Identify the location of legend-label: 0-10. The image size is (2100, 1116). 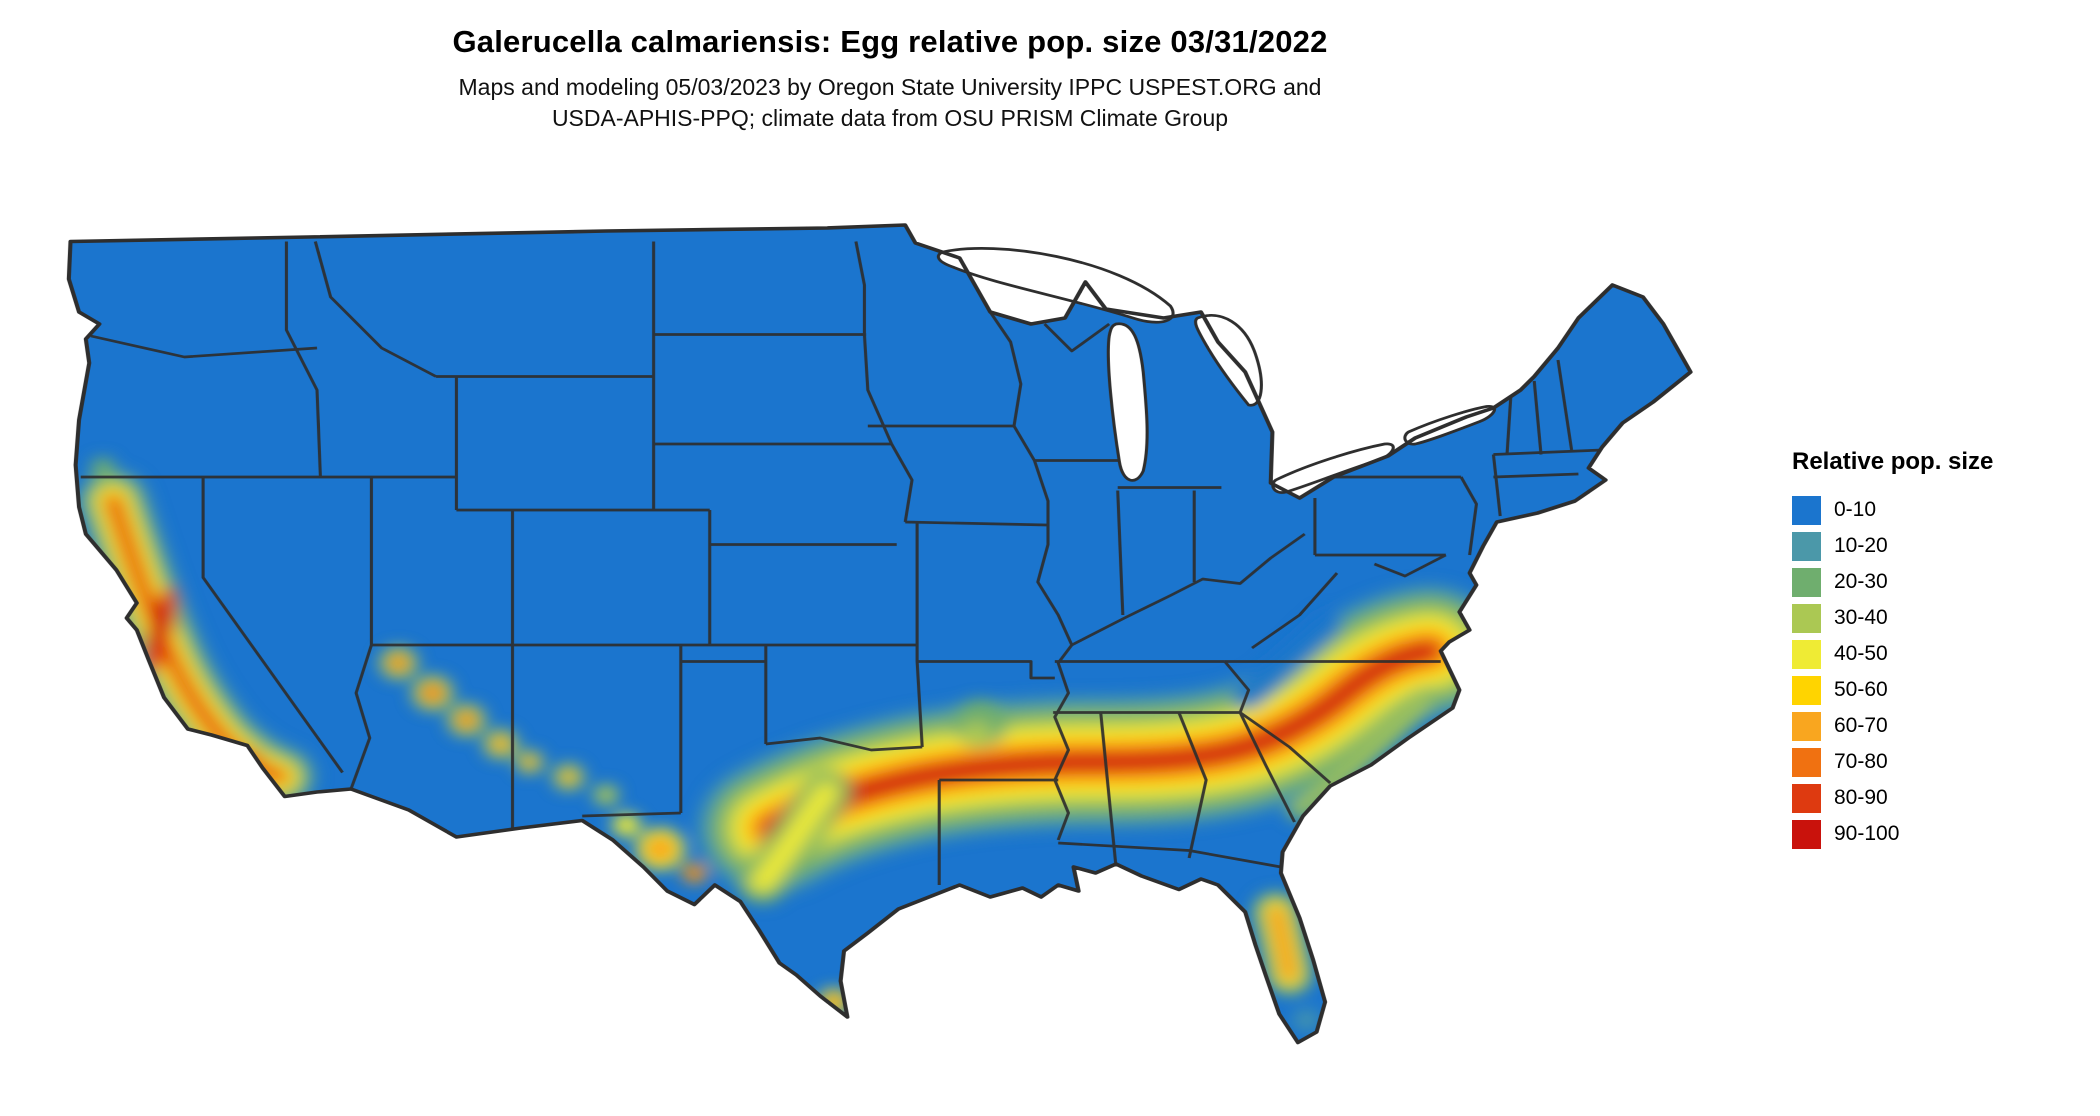
(1855, 509).